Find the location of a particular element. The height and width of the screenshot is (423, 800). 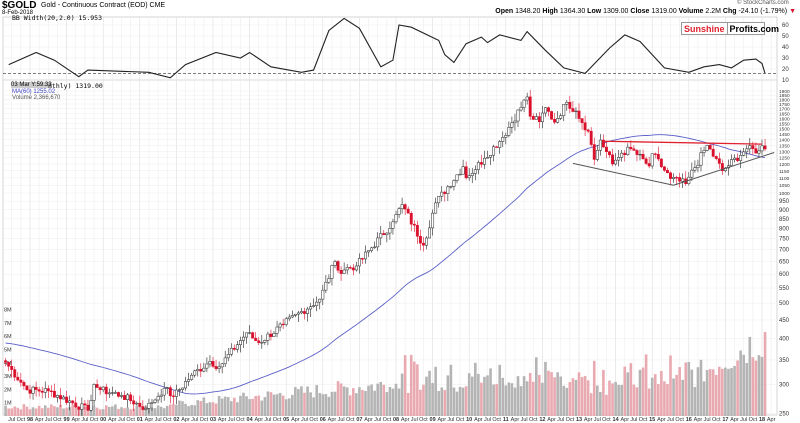

price-tick-label: 1350 is located at coordinates (784, 146).